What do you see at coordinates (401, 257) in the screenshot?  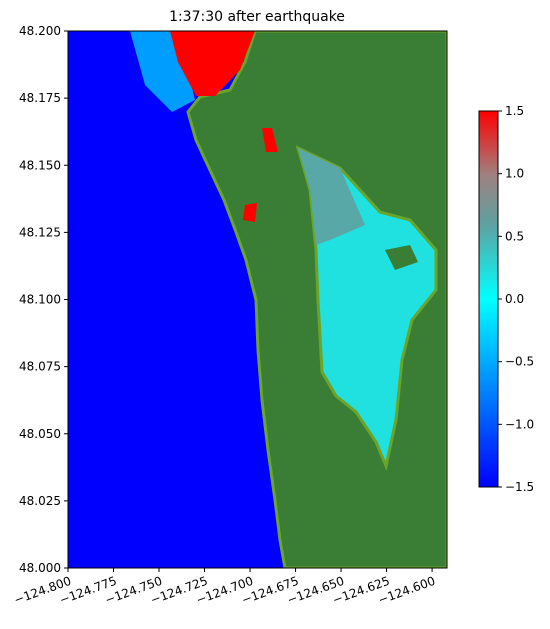 I see `island` at bounding box center [401, 257].